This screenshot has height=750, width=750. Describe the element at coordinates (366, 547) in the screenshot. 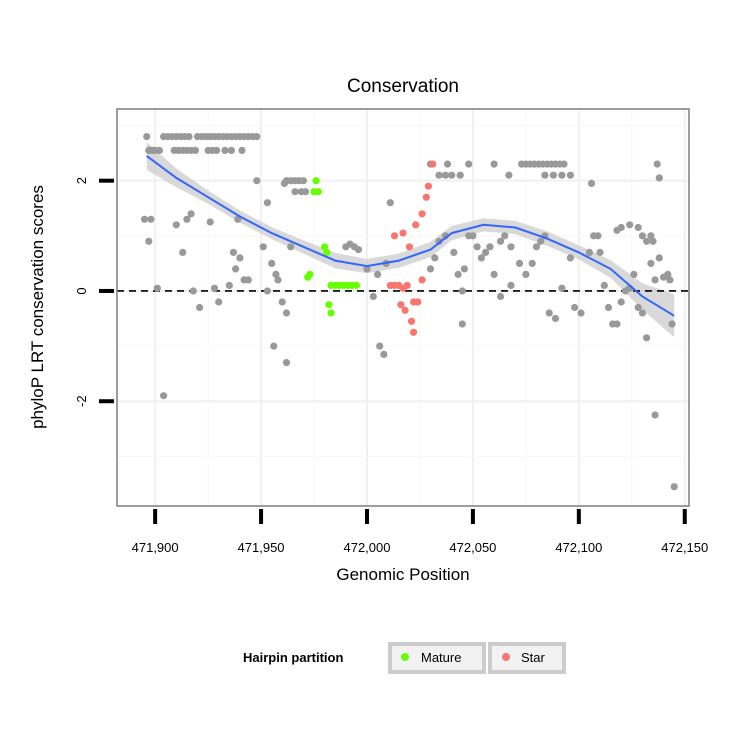

I see `x-tick-label: 472,000` at that location.